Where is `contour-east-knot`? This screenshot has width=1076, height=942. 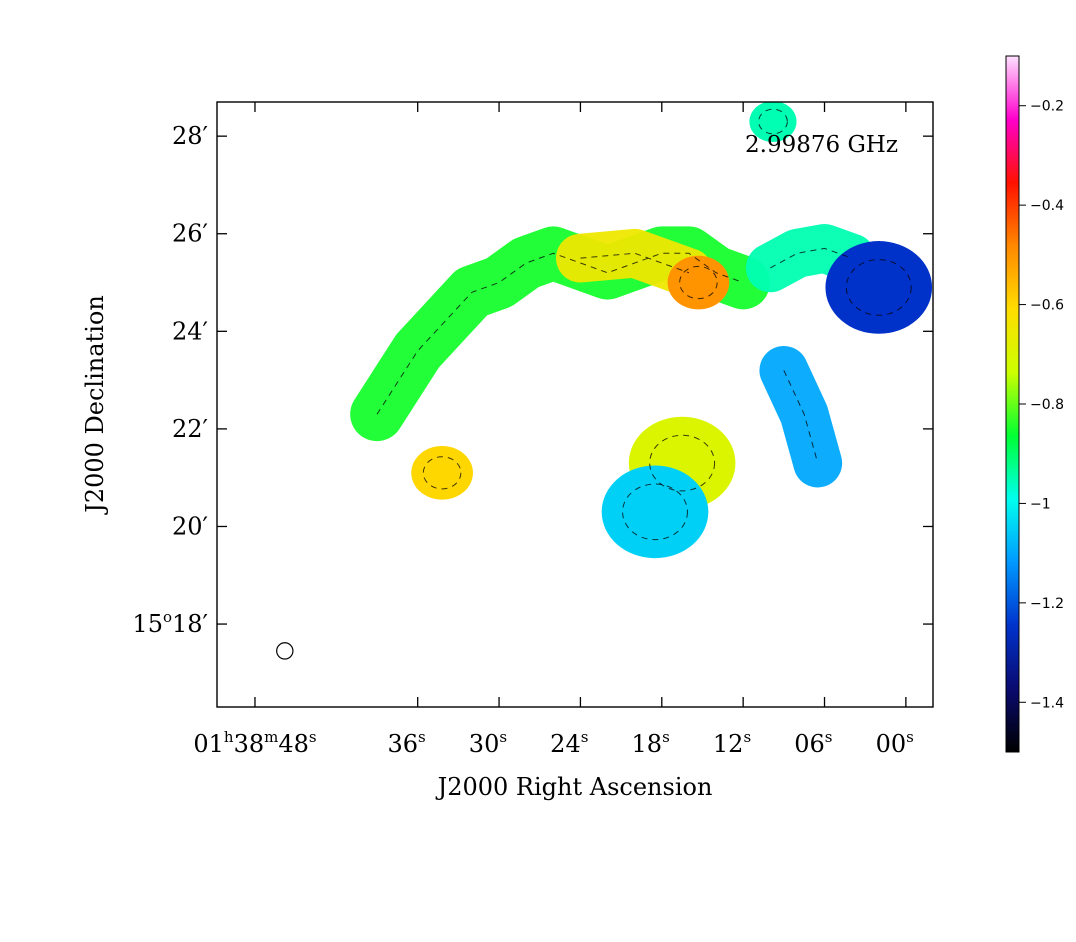 contour-east-knot is located at coordinates (442, 473).